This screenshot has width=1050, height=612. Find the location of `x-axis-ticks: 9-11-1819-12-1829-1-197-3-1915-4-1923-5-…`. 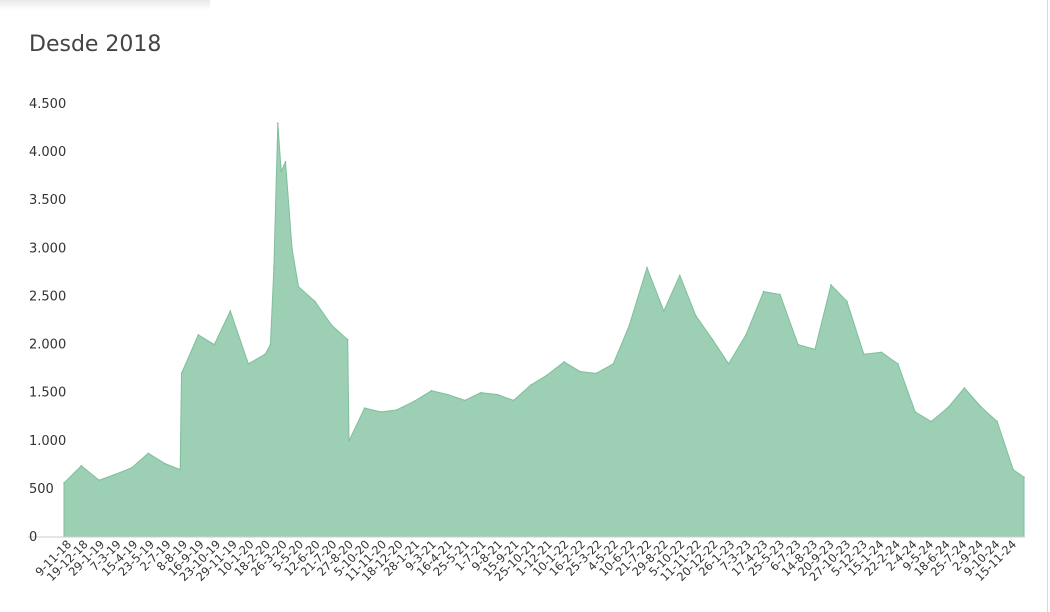

x-axis-ticks: 9-11-1819-12-1829-1-197-3-1915-4-1923-5-… is located at coordinates (525, 560).